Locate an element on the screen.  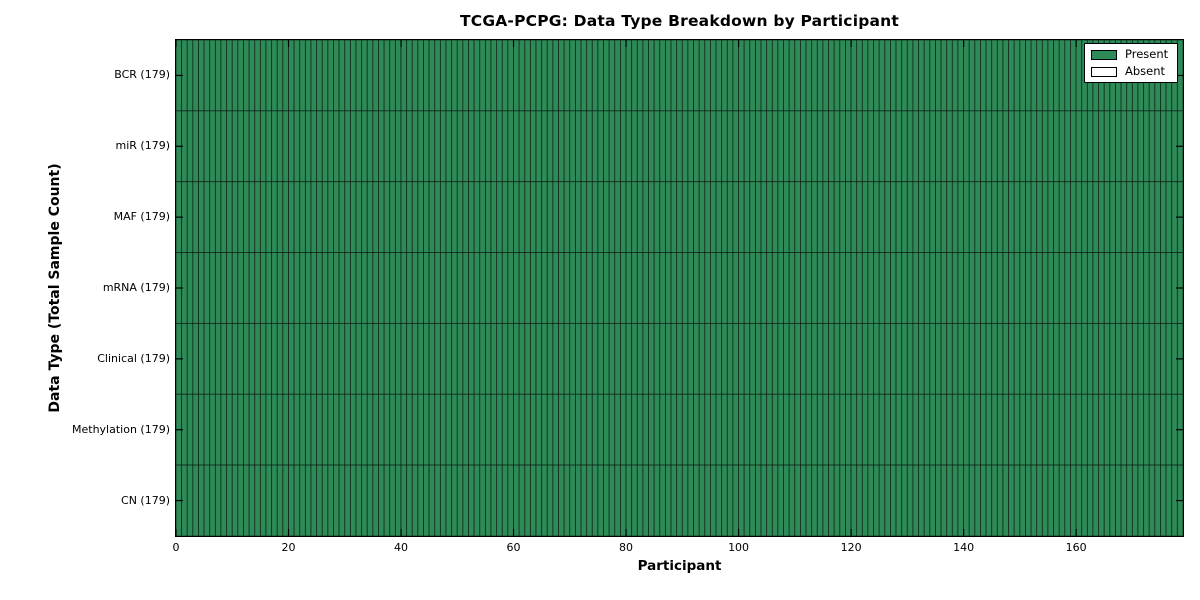
x-tick-label-0: 0 is located at coordinates (176, 547).